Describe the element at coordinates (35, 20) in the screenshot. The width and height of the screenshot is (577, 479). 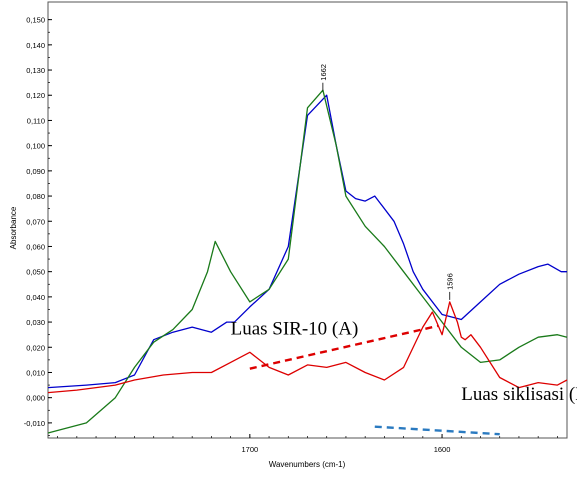
I see `y-tick-label: 0,150` at that location.